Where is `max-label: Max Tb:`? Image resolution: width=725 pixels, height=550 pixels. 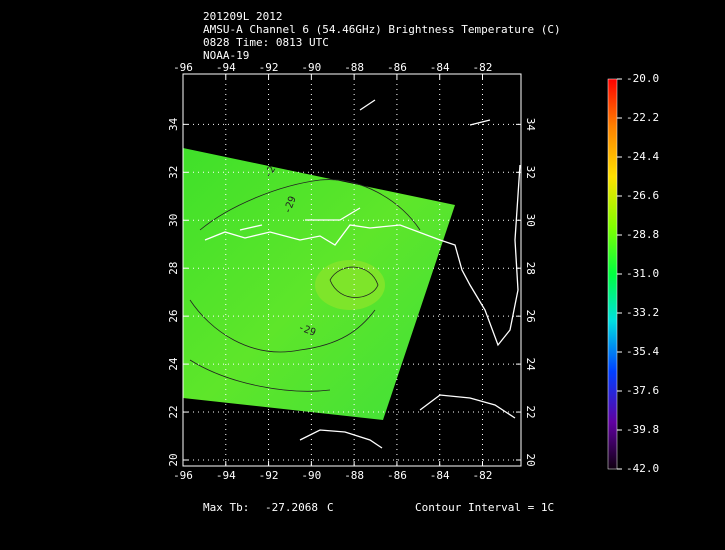 max-label: Max Tb: is located at coordinates (226, 507).